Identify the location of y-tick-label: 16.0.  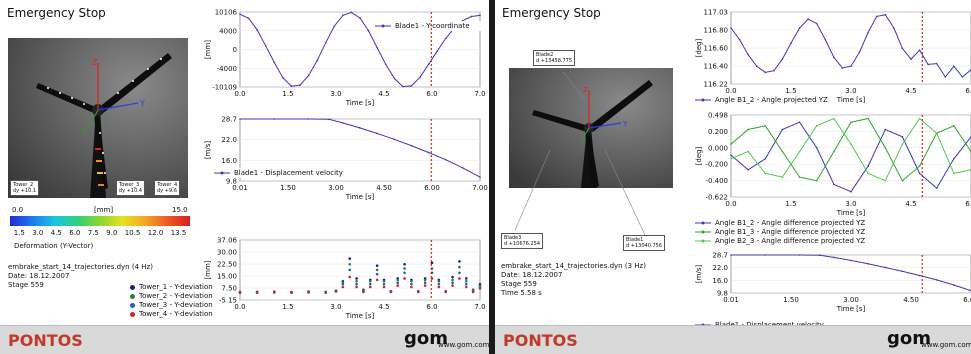
(229, 161).